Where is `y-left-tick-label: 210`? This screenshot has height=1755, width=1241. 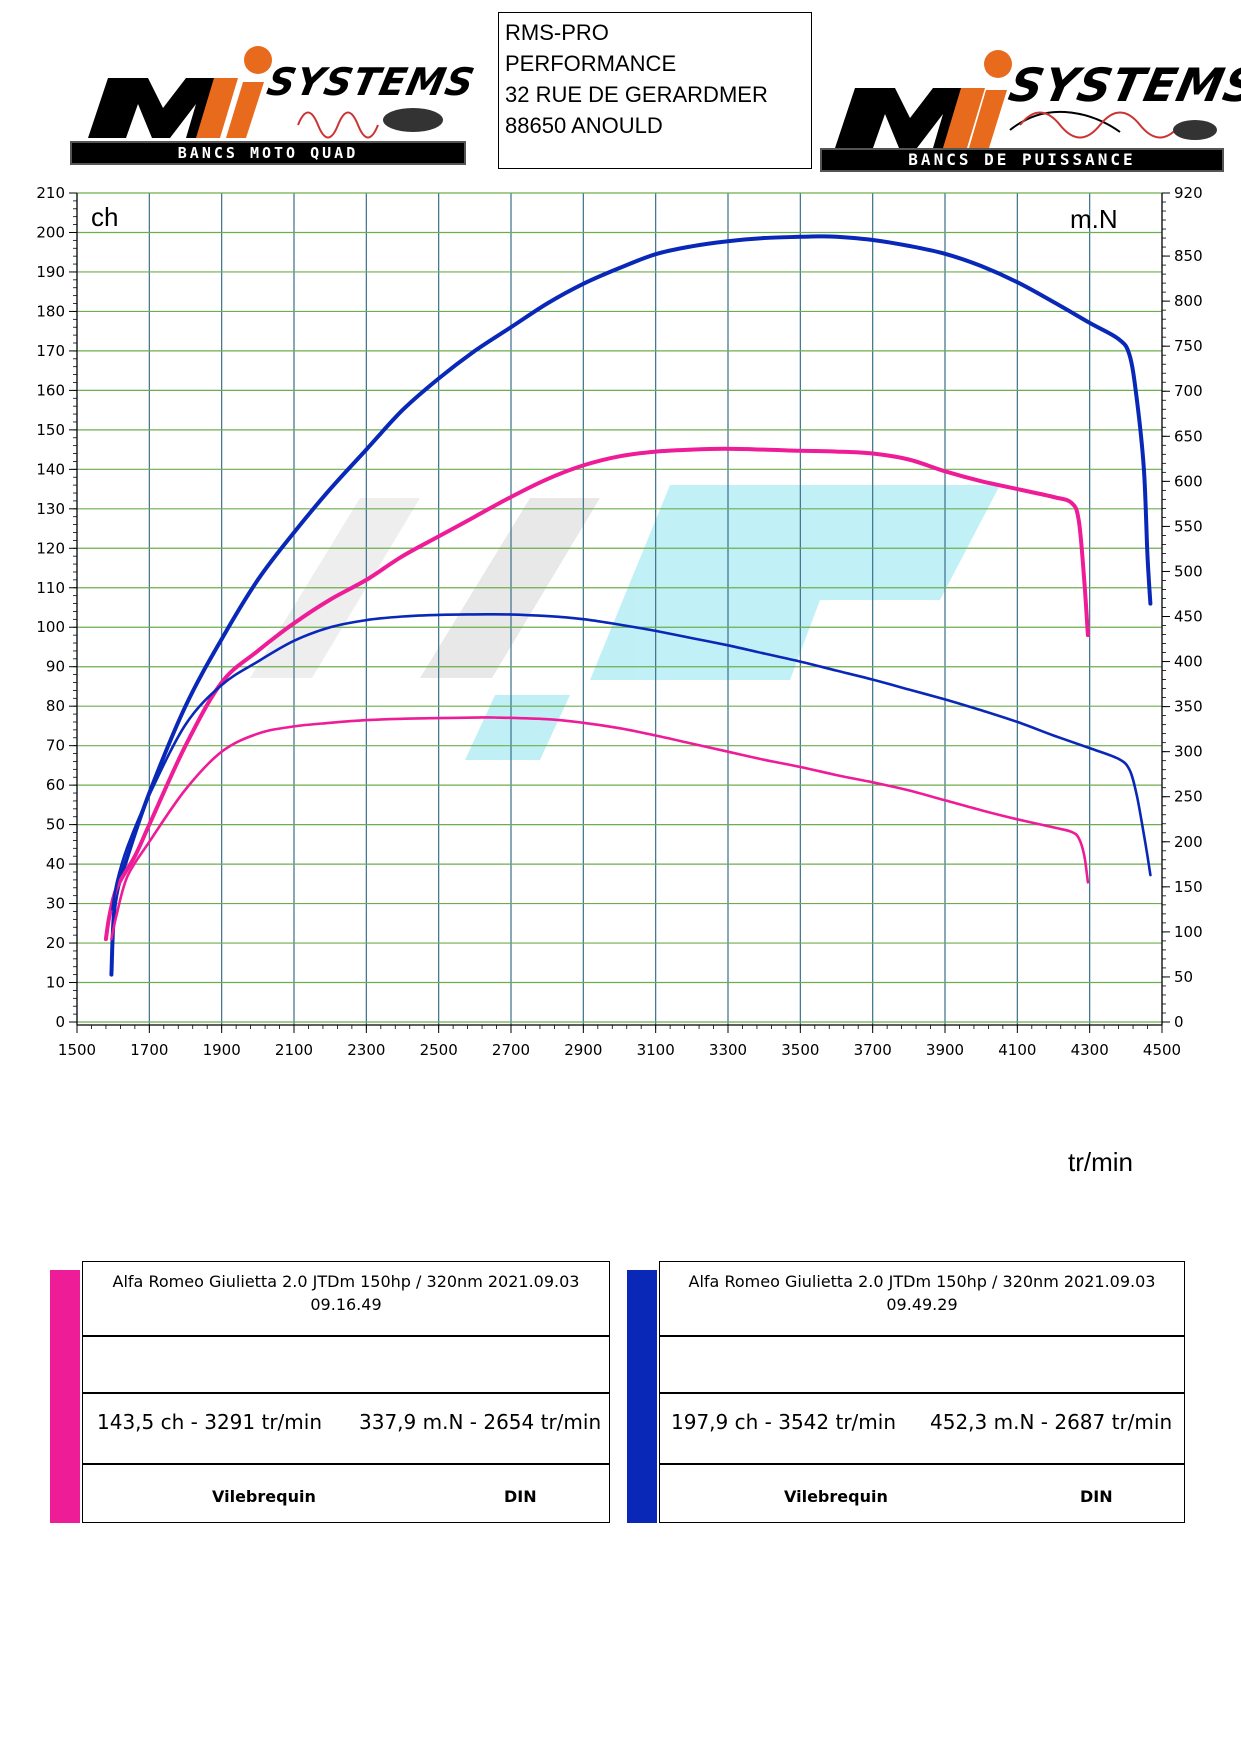 y-left-tick-label: 210 is located at coordinates (50, 193).